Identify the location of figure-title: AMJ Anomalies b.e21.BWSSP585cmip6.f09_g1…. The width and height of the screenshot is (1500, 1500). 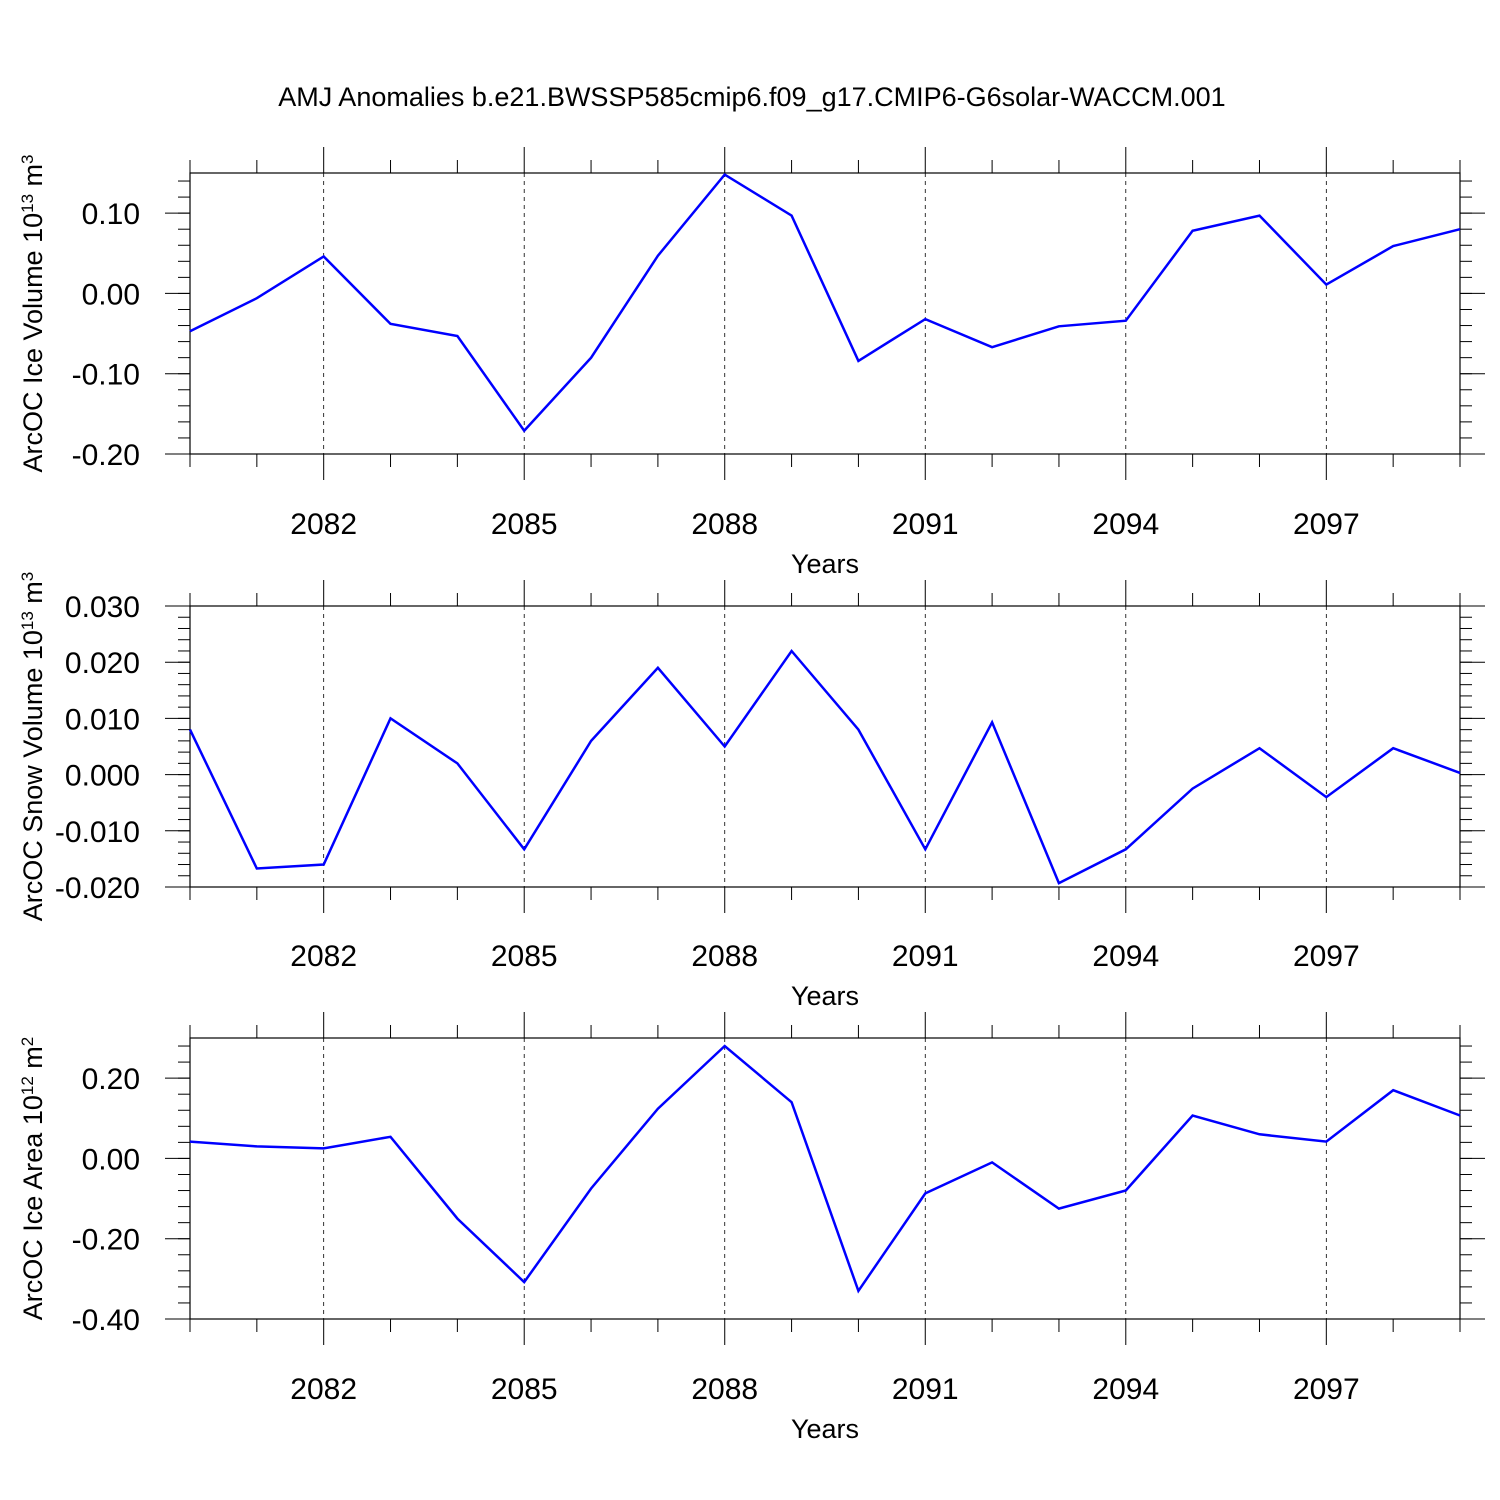
(751, 97).